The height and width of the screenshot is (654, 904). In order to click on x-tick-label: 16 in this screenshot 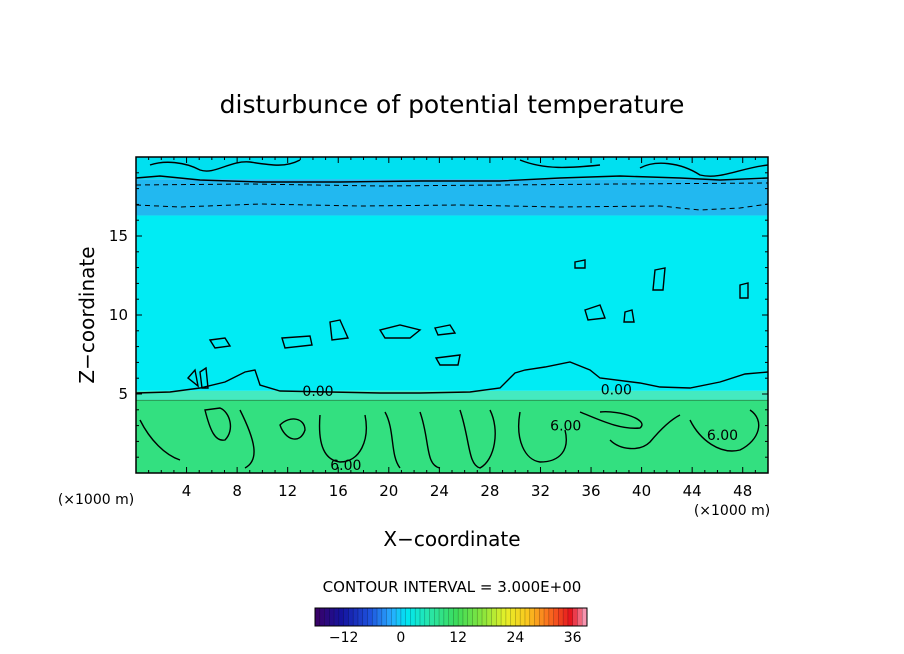, I will do `click(338, 491)`.